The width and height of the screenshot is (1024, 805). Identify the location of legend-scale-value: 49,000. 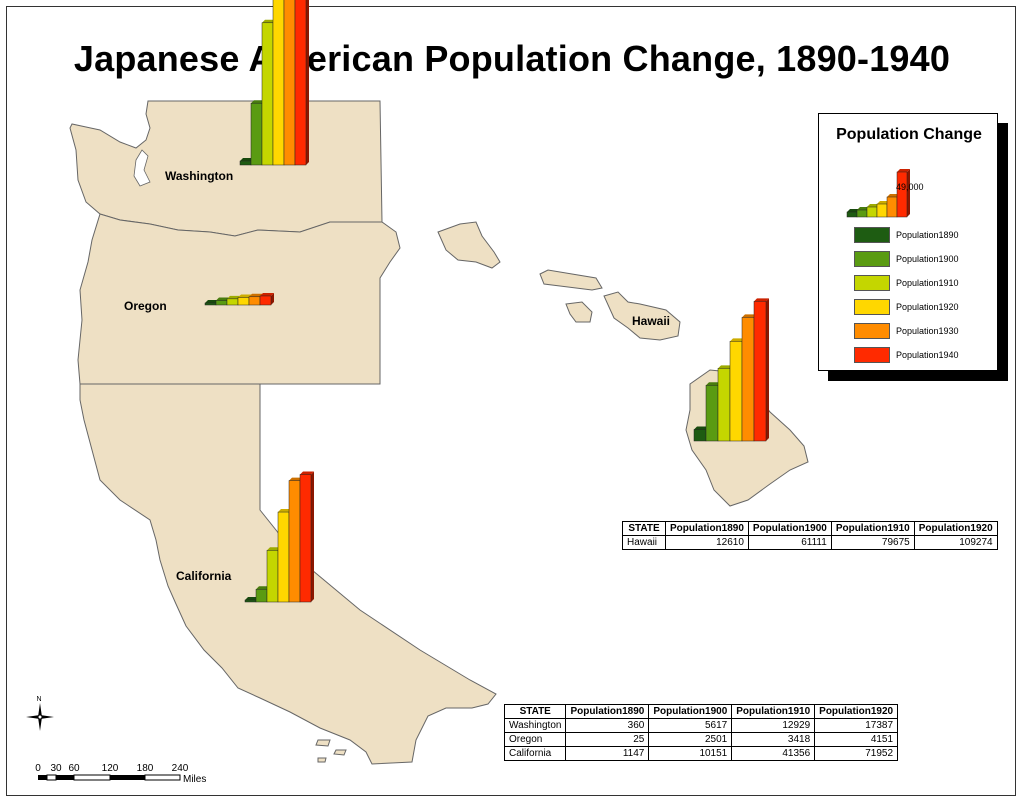
(910, 187).